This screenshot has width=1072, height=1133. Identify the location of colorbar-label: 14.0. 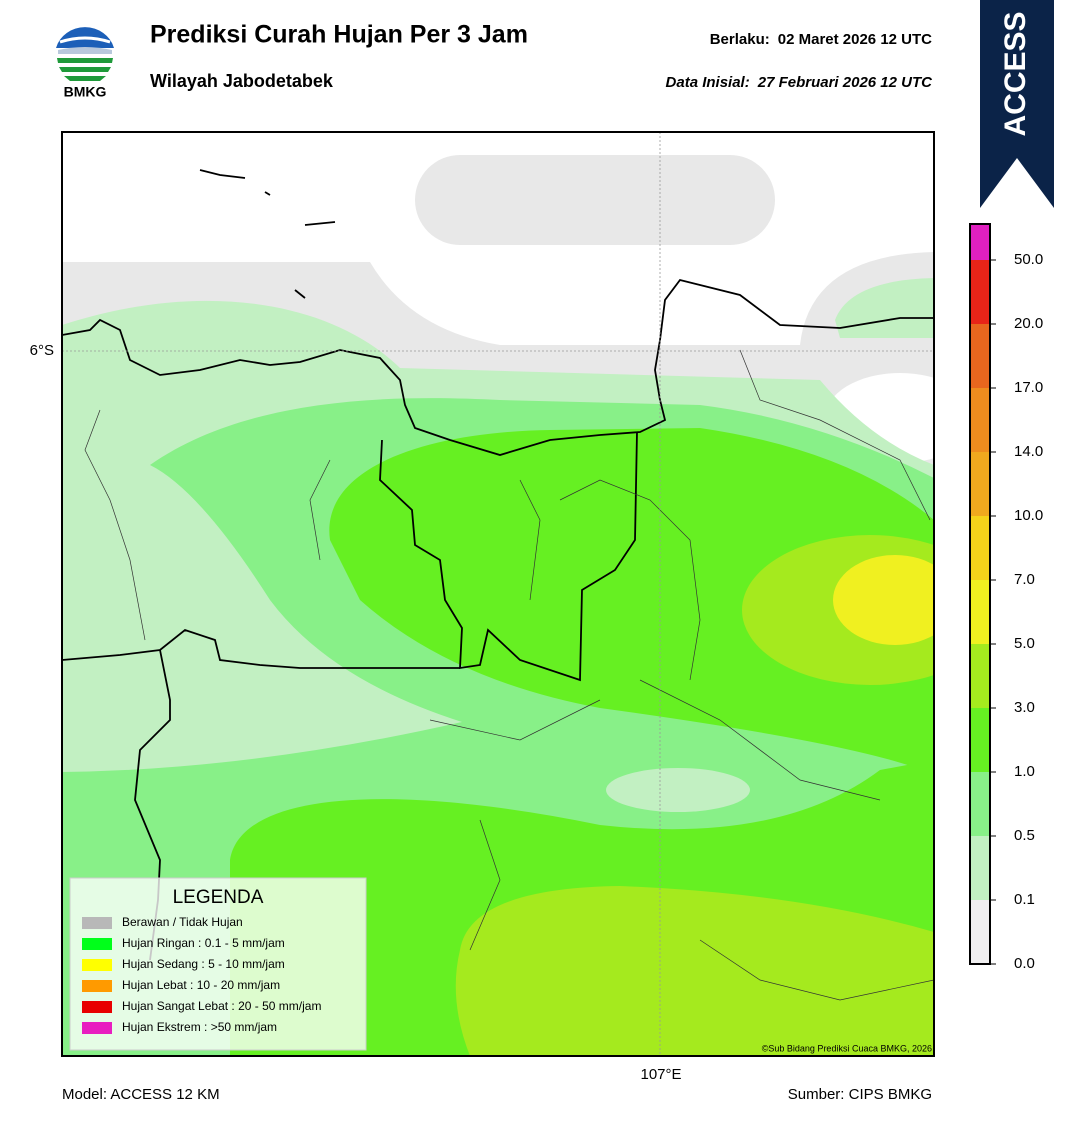
(1028, 451).